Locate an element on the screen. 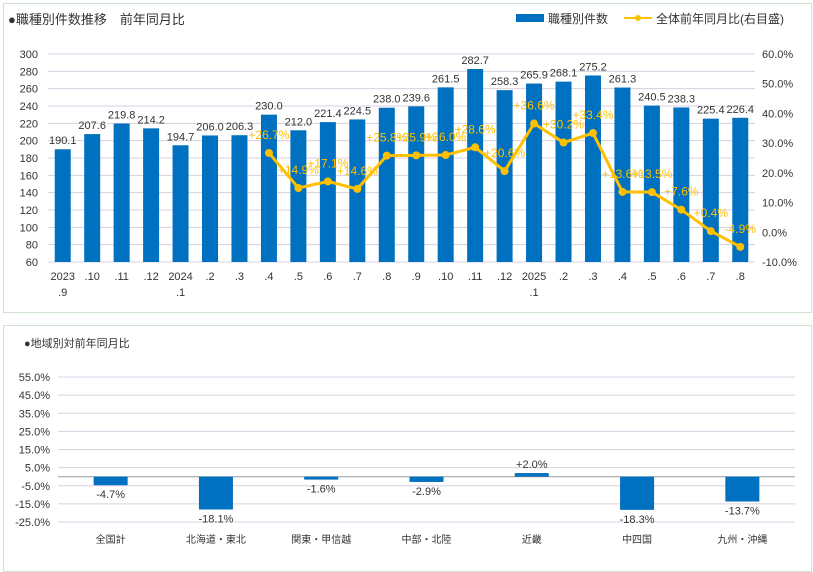  y-tick-label: 5.0% is located at coordinates (37, 469).